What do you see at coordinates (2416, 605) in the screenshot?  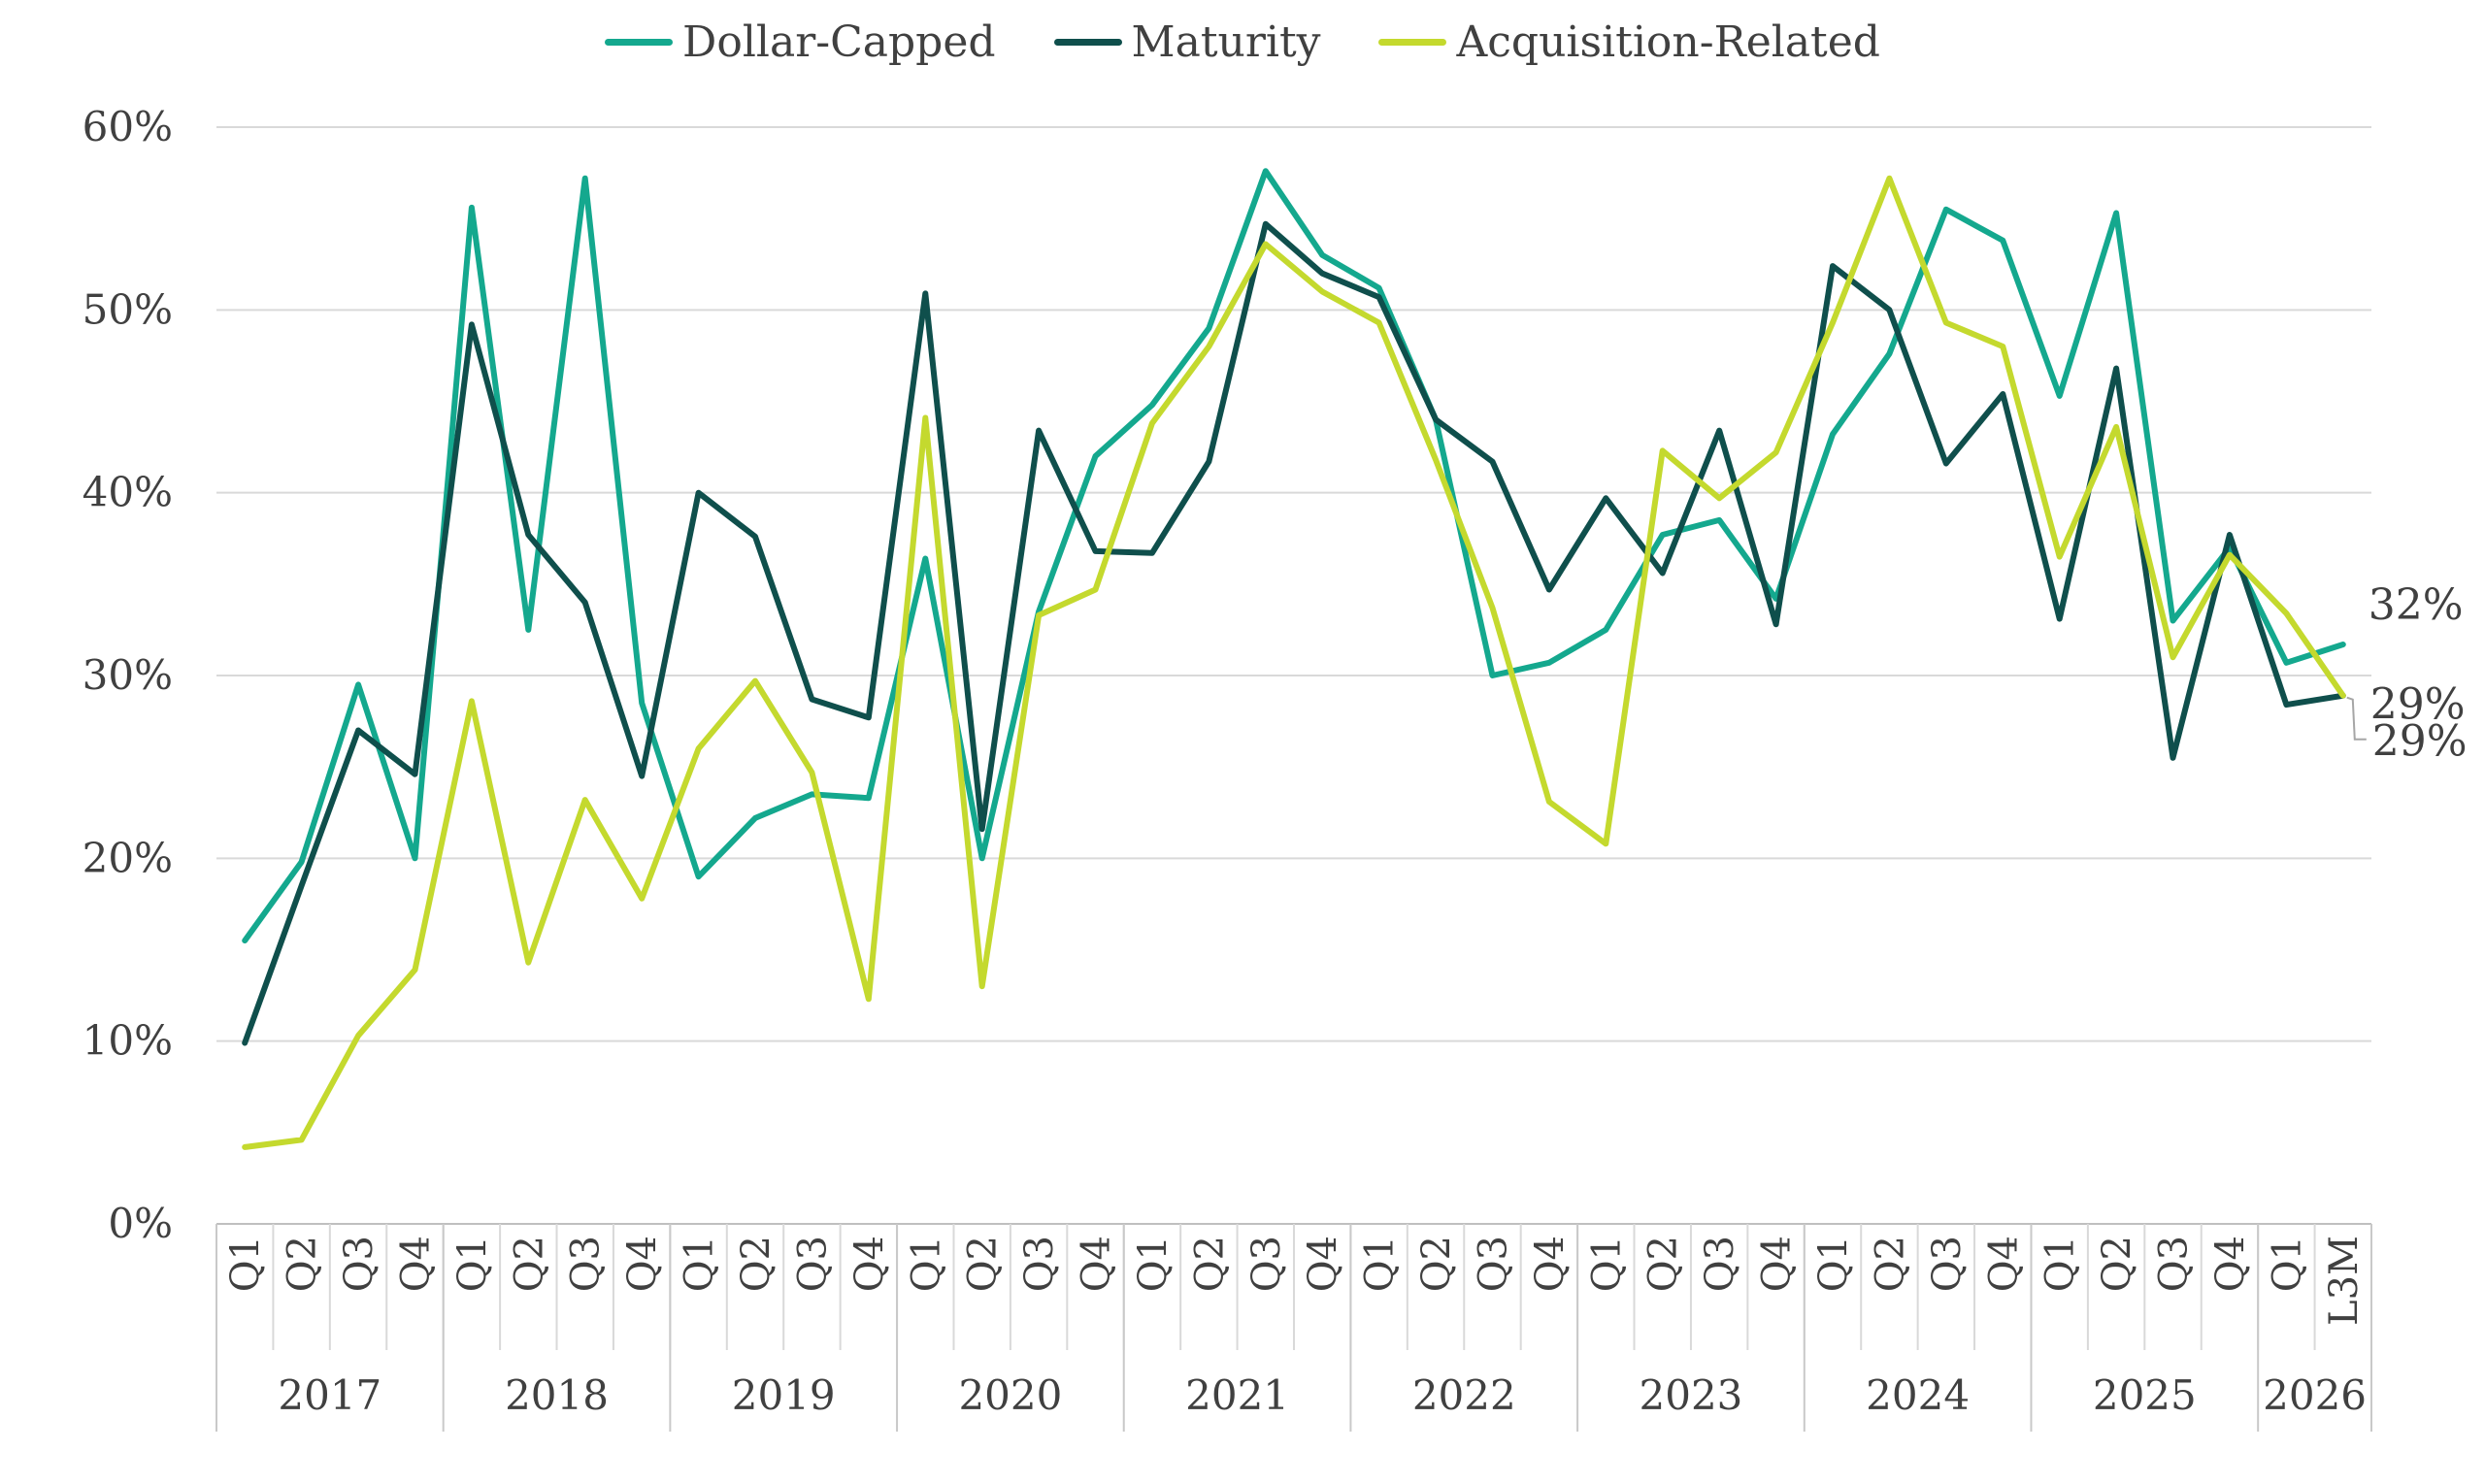 I see `end-label-dollar-capped: 32%` at bounding box center [2416, 605].